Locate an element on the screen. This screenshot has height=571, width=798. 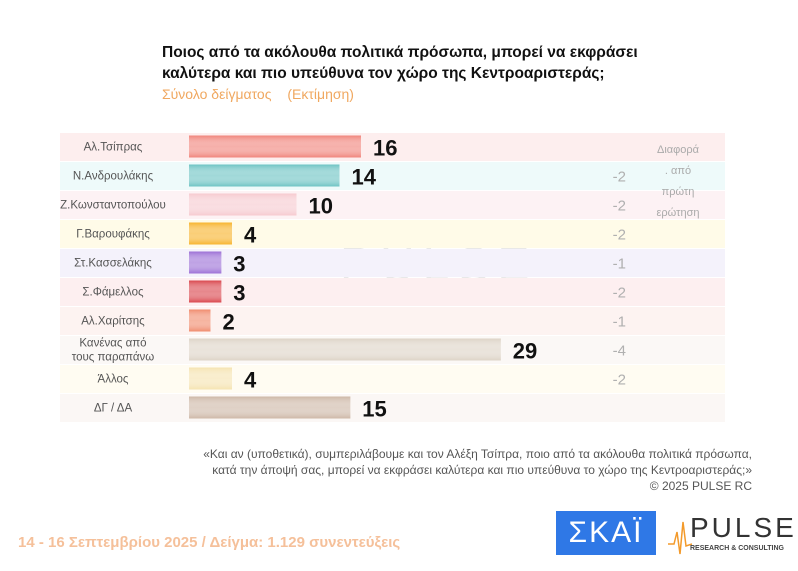
value-label: 16 is located at coordinates (385, 148).